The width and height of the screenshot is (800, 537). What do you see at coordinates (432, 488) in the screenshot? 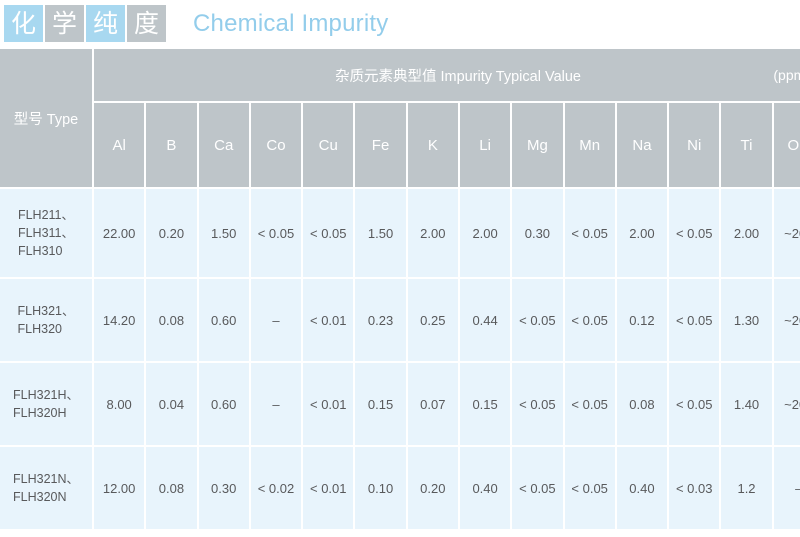
I see `cell-k: 0.20` at bounding box center [432, 488].